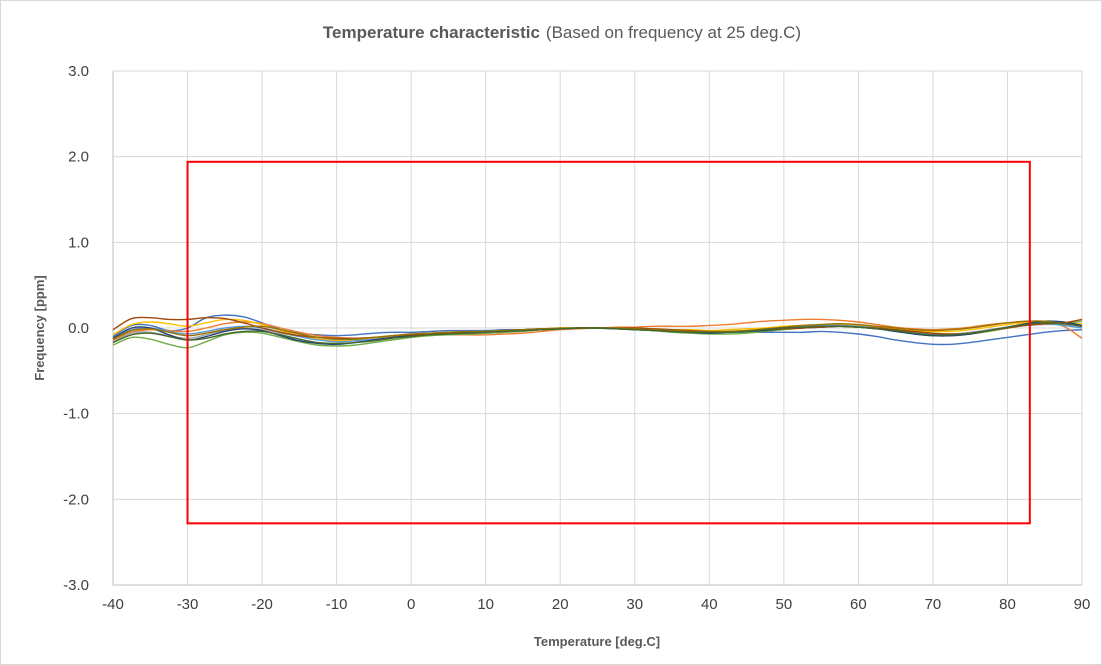  What do you see at coordinates (1007, 604) in the screenshot?
I see `x-tick-label: 80` at bounding box center [1007, 604].